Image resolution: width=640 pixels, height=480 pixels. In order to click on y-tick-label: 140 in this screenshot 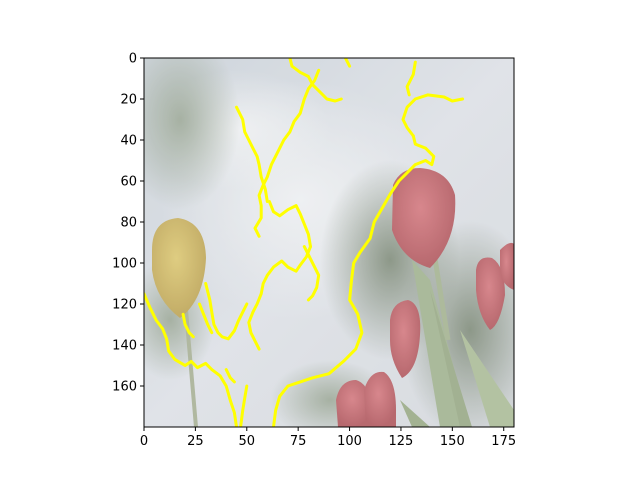, I will do `click(124, 346)`.